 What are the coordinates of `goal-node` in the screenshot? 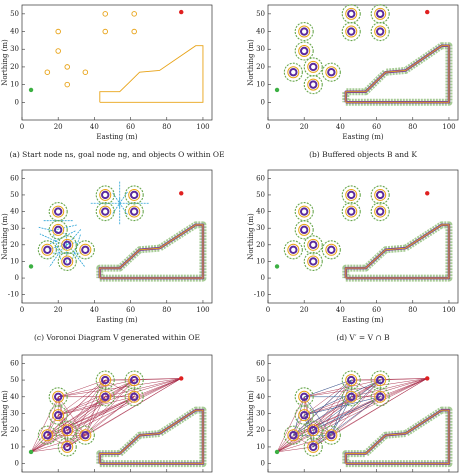 It's located at (181, 12).